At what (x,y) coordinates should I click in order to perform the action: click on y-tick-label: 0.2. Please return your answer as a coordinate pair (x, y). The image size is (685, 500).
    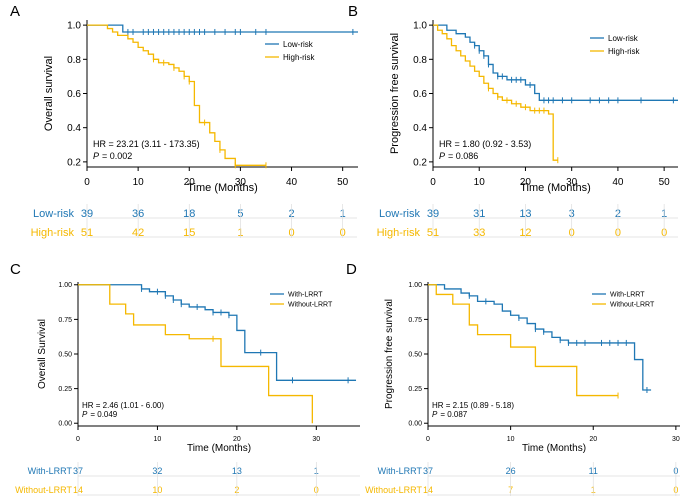
    Looking at the image, I should click on (420, 162).